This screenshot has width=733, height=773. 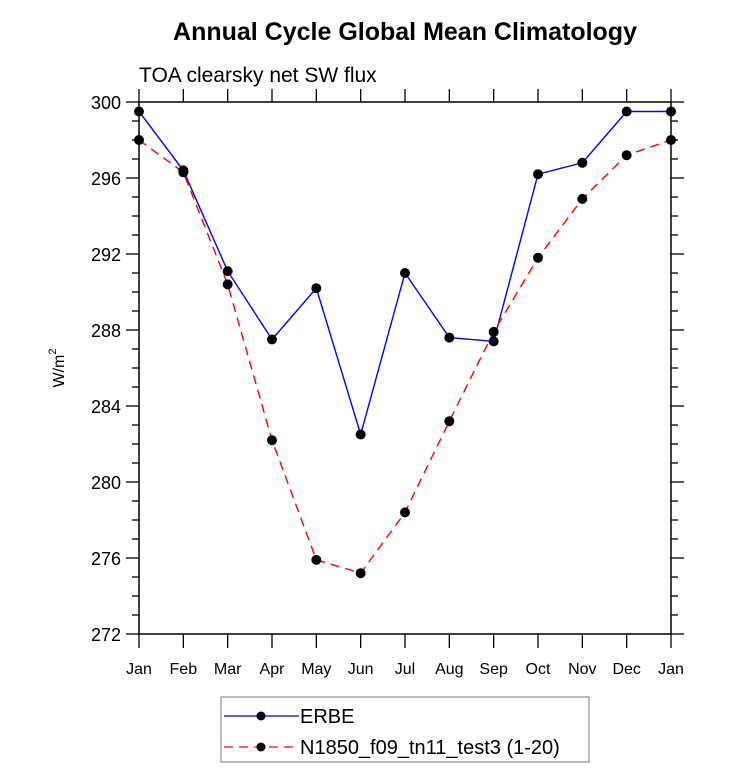 What do you see at coordinates (261, 747) in the screenshot?
I see `legend-marker-model` at bounding box center [261, 747].